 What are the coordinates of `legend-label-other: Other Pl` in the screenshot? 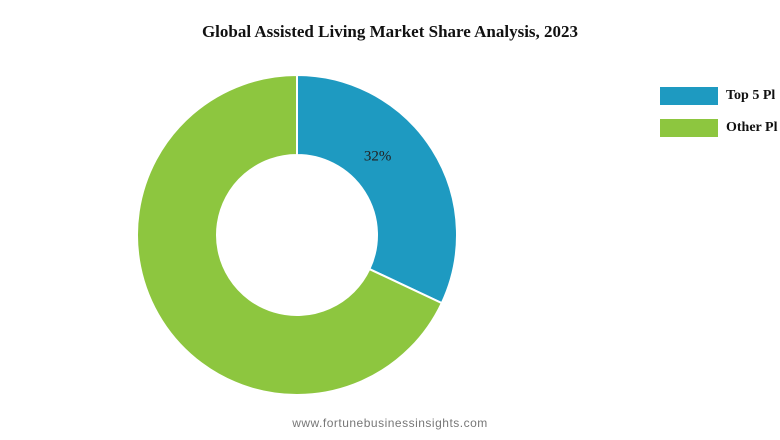 It's located at (752, 127).